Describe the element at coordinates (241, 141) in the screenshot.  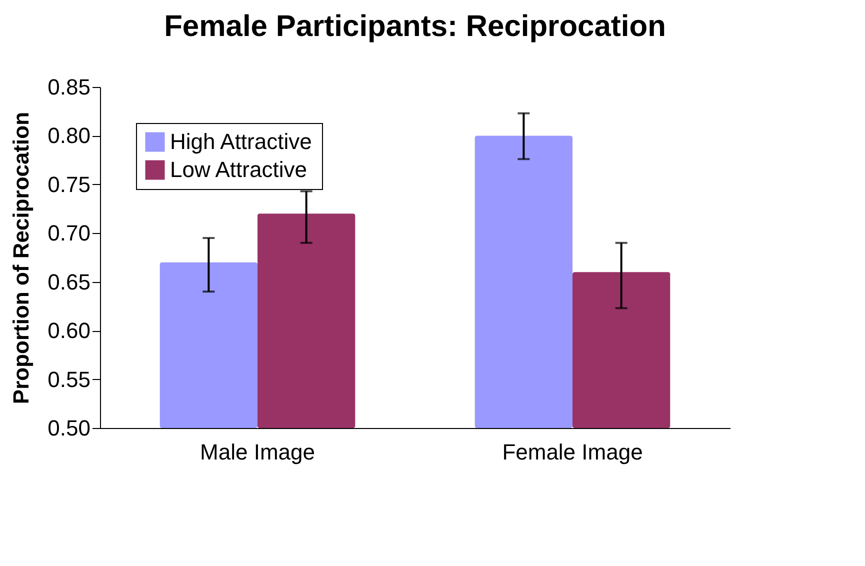
I see `legend-label: High Attractive` at that location.